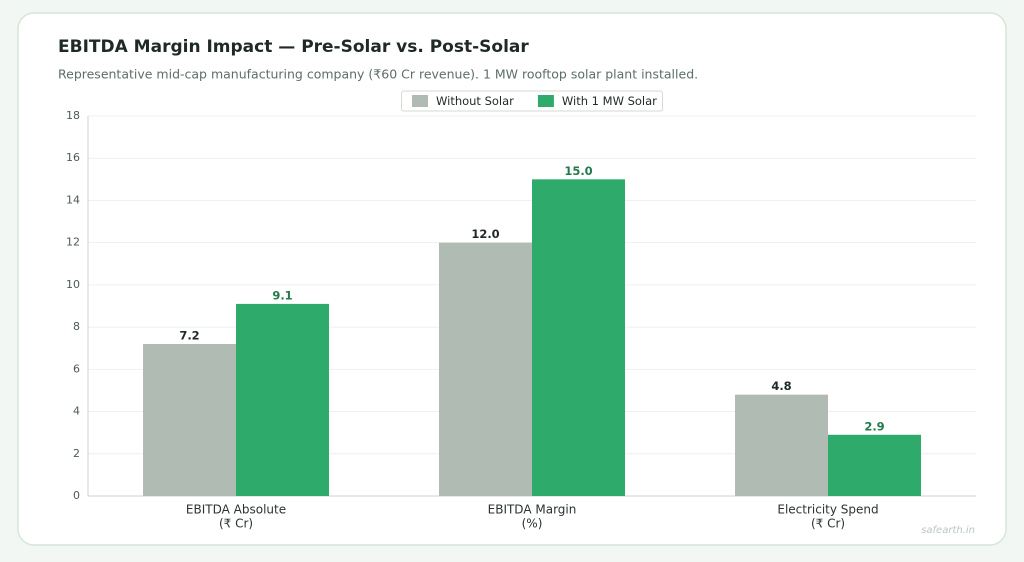 The width and height of the screenshot is (1024, 562). Describe the element at coordinates (73, 242) in the screenshot. I see `y-tick-label: 12` at that location.